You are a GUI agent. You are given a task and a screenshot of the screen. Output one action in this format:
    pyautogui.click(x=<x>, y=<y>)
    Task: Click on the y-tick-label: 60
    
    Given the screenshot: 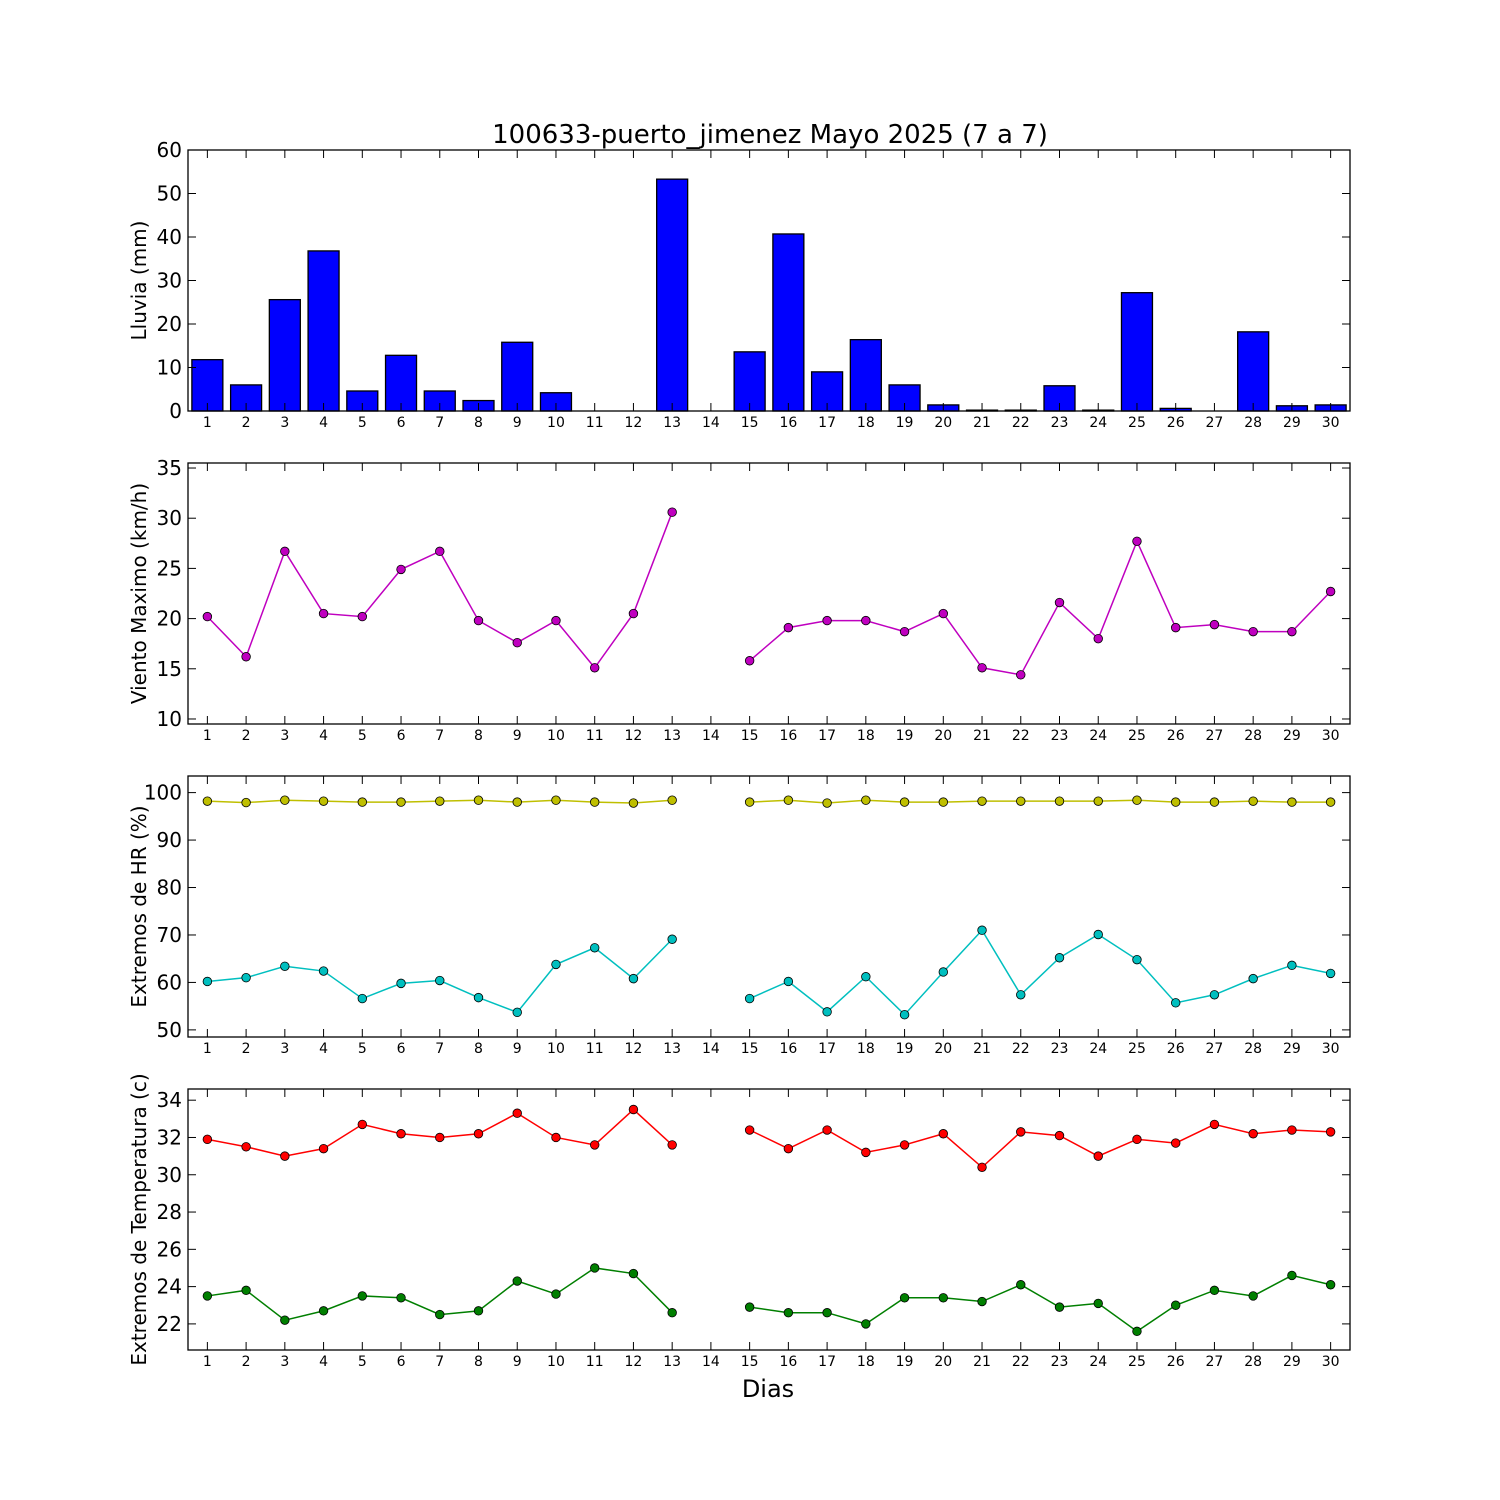 What is the action you would take?
    pyautogui.click(x=169, y=982)
    